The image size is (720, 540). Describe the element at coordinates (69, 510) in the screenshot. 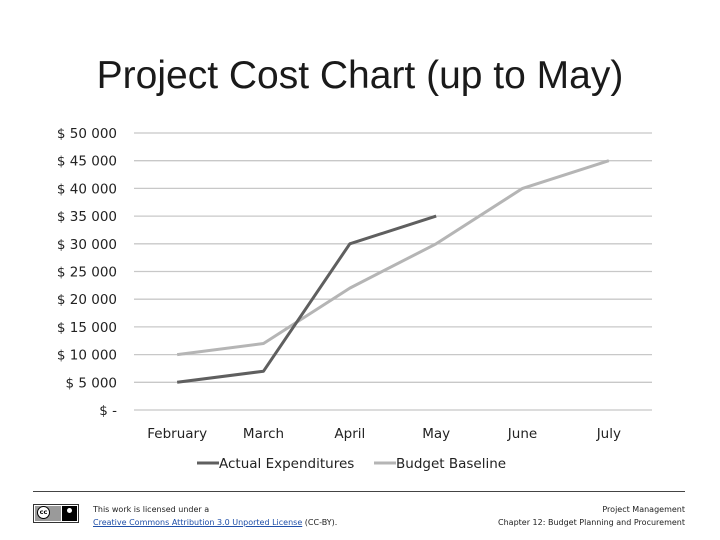

I see `attribution-person-icon` at that location.